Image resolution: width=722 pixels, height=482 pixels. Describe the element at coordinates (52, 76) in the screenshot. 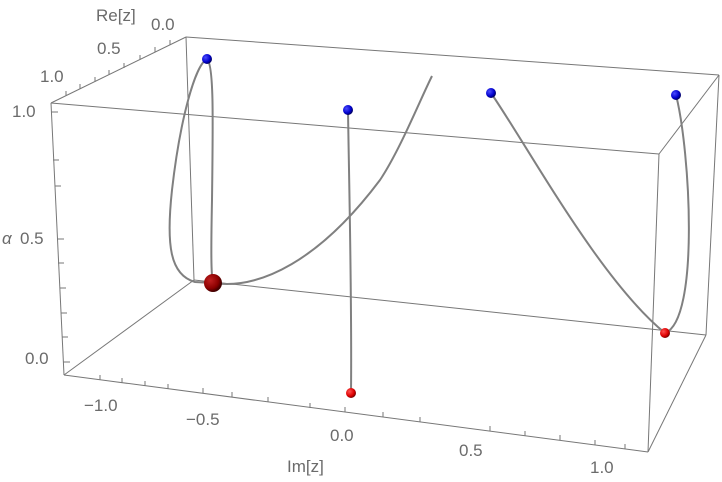

I see `re-tick-label: 1.0` at that location.